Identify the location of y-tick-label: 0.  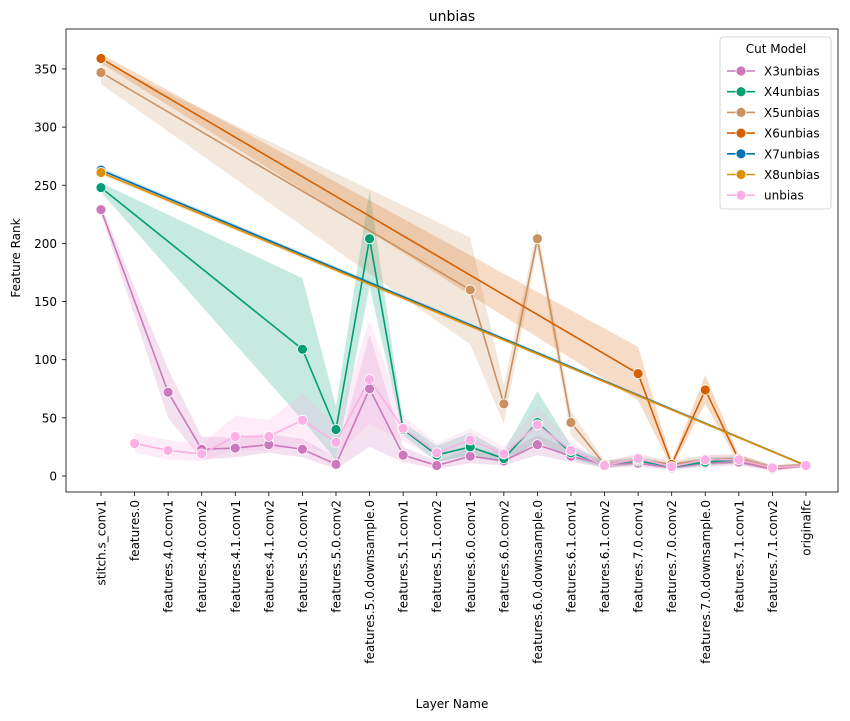
(53, 477).